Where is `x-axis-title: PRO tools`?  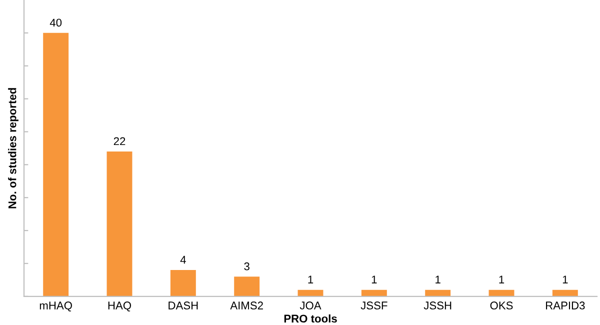
x-axis-title: PRO tools is located at coordinates (310, 318).